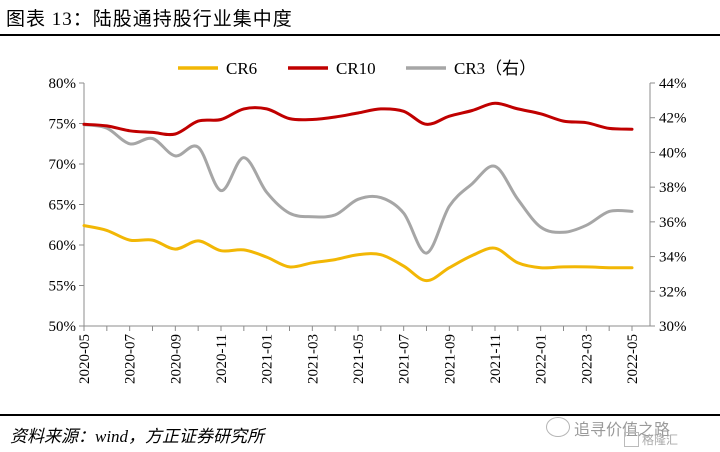  Describe the element at coordinates (360, 415) in the screenshot. I see `source-divider` at that location.